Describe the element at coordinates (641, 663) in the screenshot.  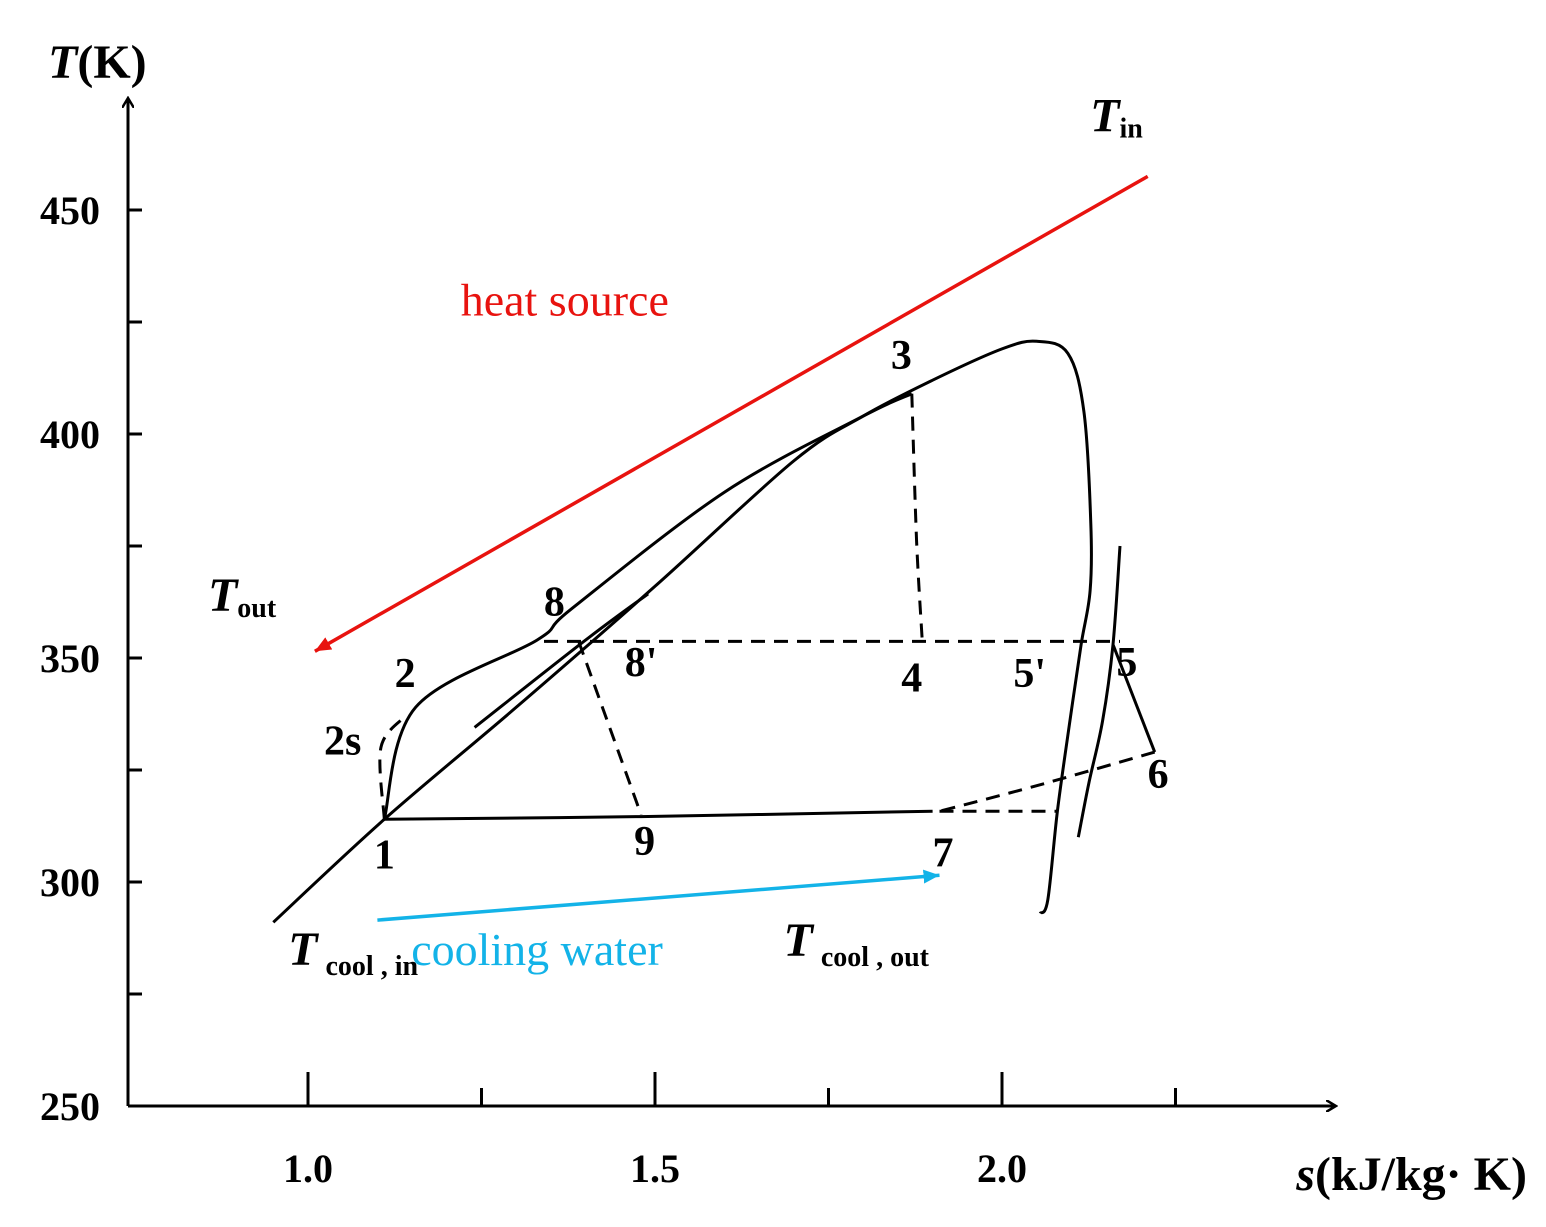
I see `state-point-label: 8'` at that location.